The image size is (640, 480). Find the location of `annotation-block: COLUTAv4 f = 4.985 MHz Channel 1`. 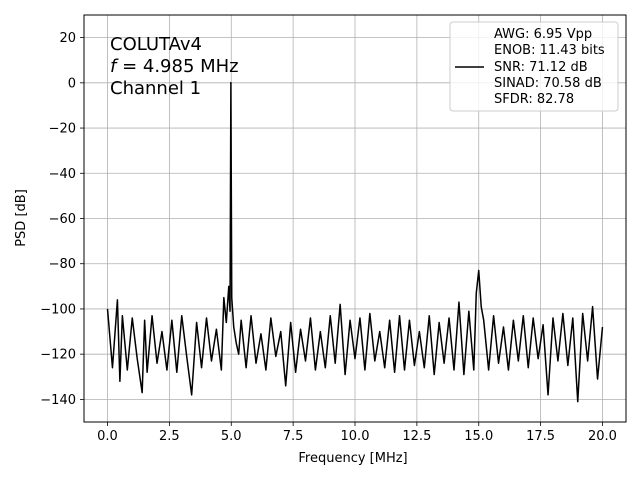

annotation-block: COLUTAv4 f = 4.985 MHz Channel 1 is located at coordinates (174, 66).